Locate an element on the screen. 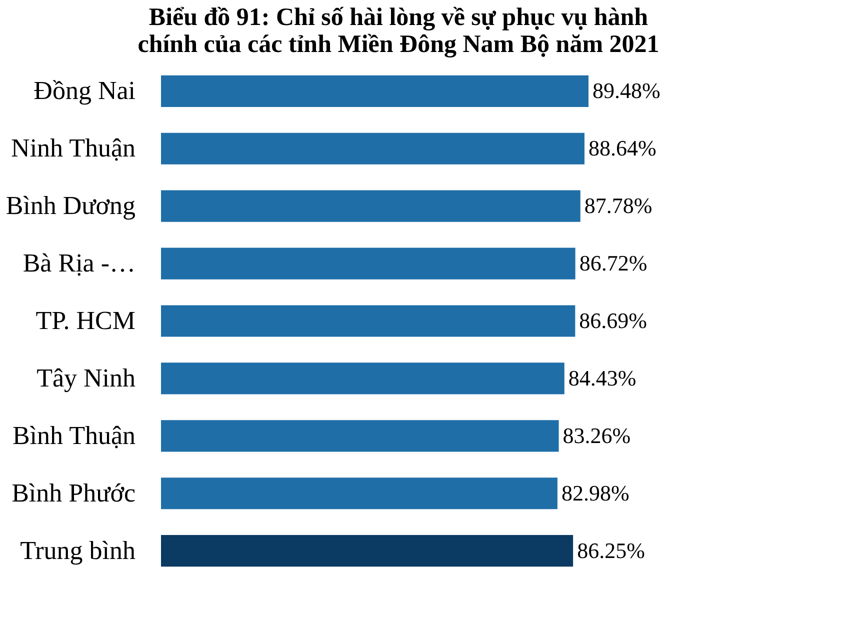  y-tick-label: Trung bình is located at coordinates (78, 550).